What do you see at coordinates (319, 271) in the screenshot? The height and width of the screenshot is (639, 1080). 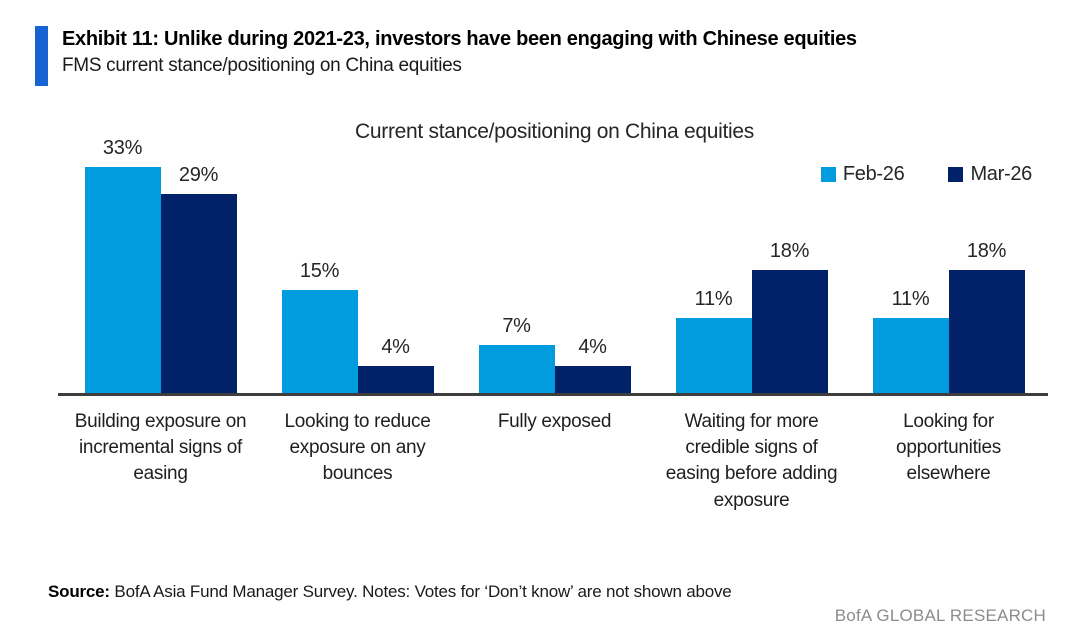 I see `bar-value-label: 15%` at bounding box center [319, 271].